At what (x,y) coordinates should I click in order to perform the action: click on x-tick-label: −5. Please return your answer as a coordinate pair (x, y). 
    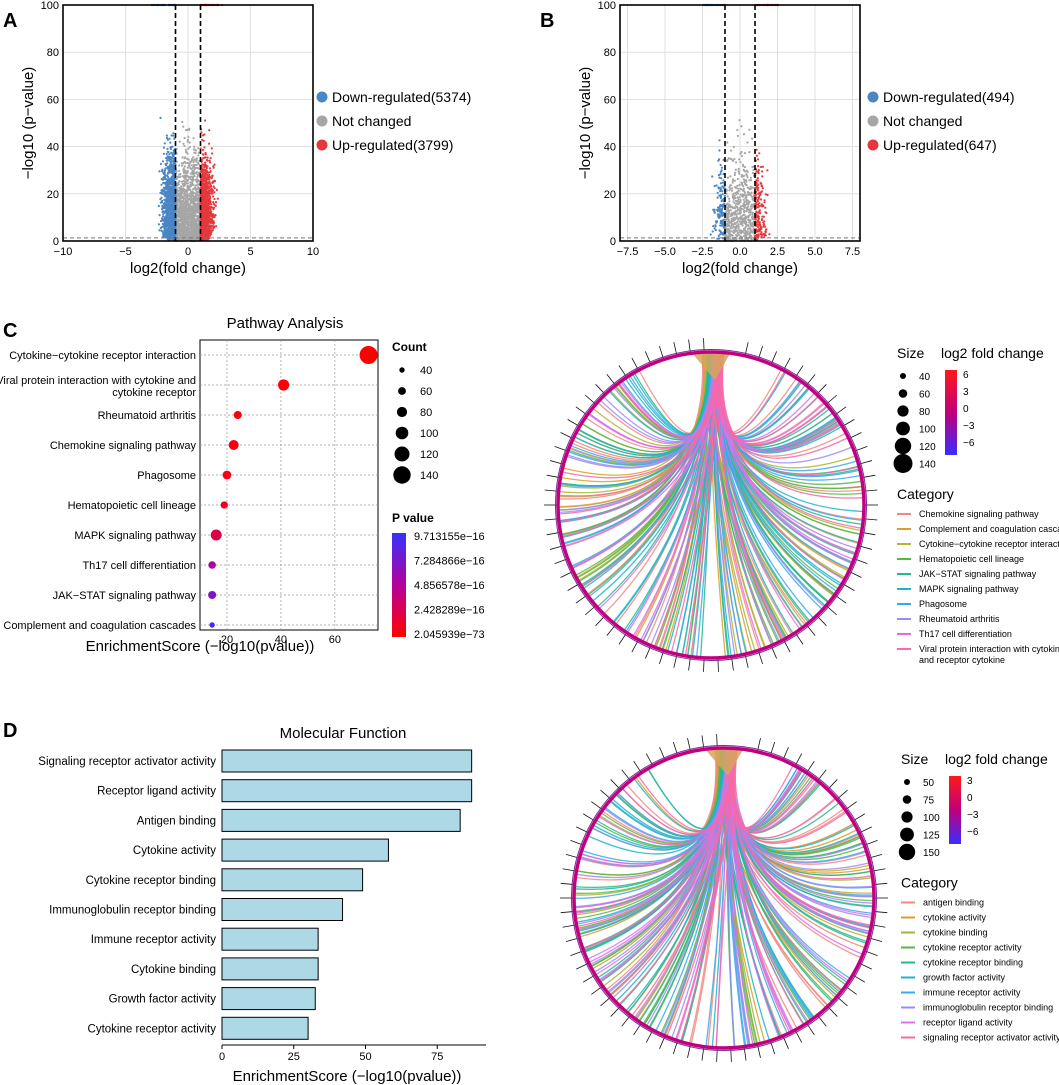
    Looking at the image, I should click on (125, 252).